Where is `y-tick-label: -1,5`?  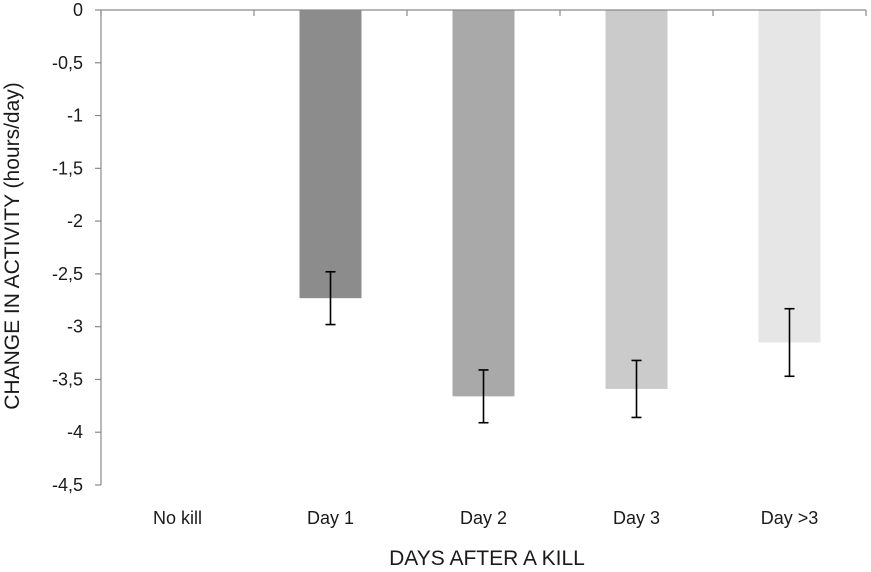
y-tick-label: -1,5 is located at coordinates (67, 168).